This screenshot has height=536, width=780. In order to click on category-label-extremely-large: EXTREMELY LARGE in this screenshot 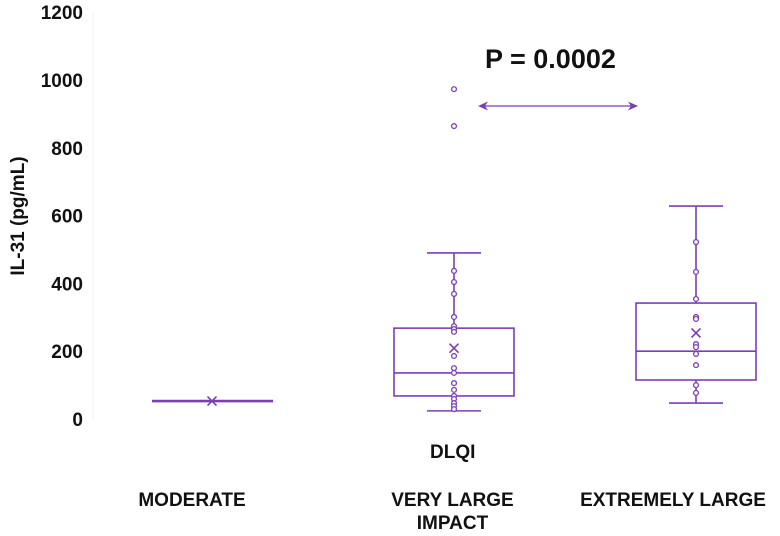, I will do `click(673, 500)`.